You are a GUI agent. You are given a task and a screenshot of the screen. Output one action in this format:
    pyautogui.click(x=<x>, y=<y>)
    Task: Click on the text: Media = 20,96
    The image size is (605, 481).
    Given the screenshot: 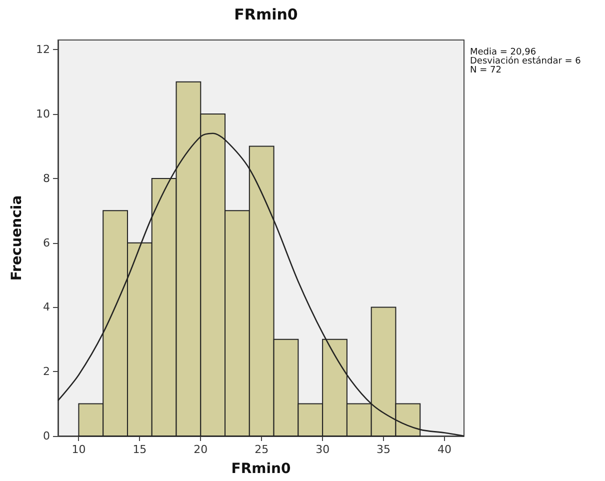 What is the action you would take?
    pyautogui.click(x=503, y=53)
    